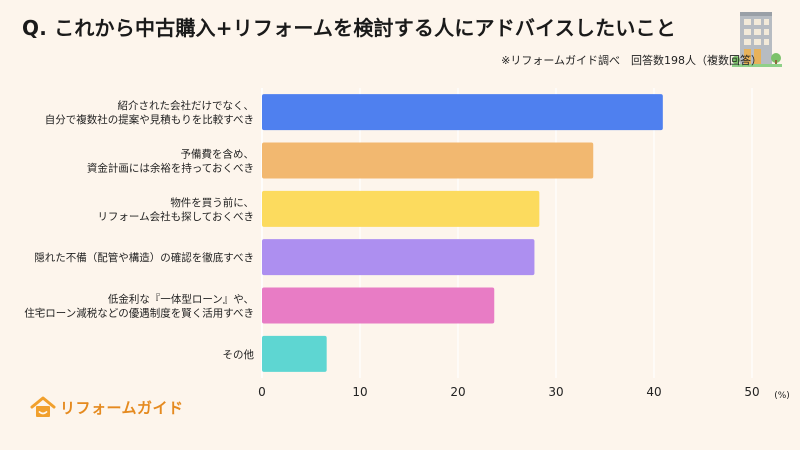 The image size is (800, 450). What do you see at coordinates (149, 119) in the screenshot?
I see `category-label-line: 自分で複数社の提案や見積もりを比較すべき` at bounding box center [149, 119].